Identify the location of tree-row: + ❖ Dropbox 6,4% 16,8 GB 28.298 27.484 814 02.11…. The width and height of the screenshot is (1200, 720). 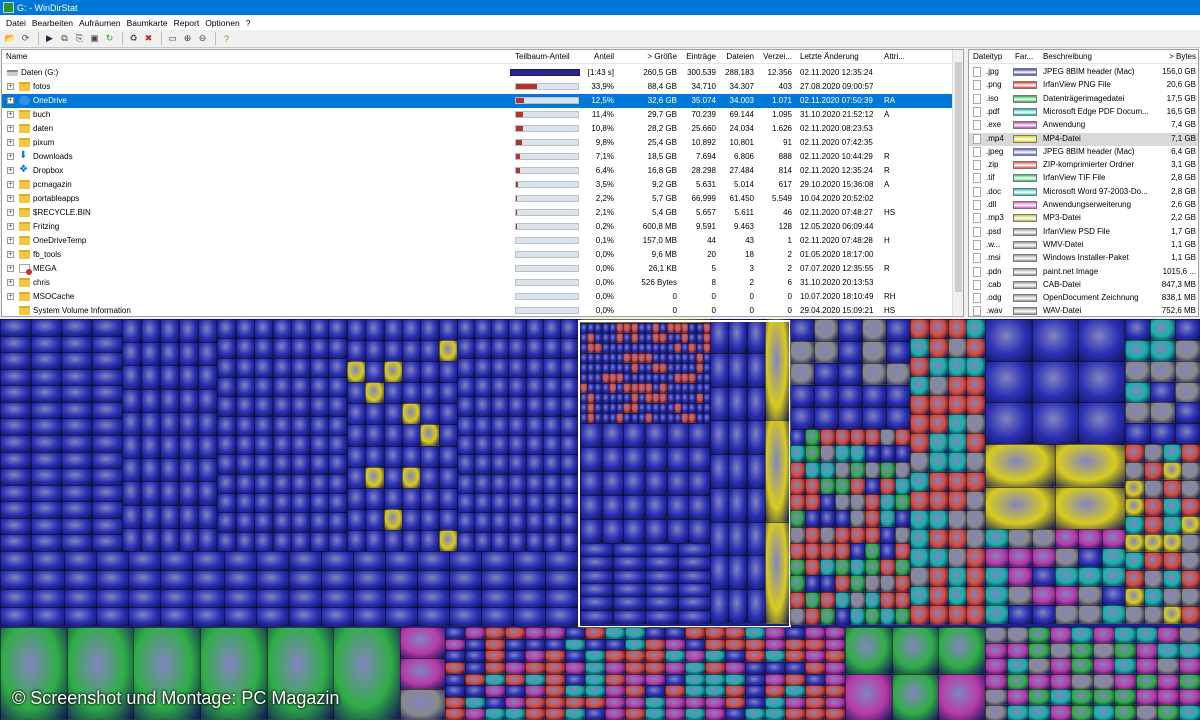
(477, 171).